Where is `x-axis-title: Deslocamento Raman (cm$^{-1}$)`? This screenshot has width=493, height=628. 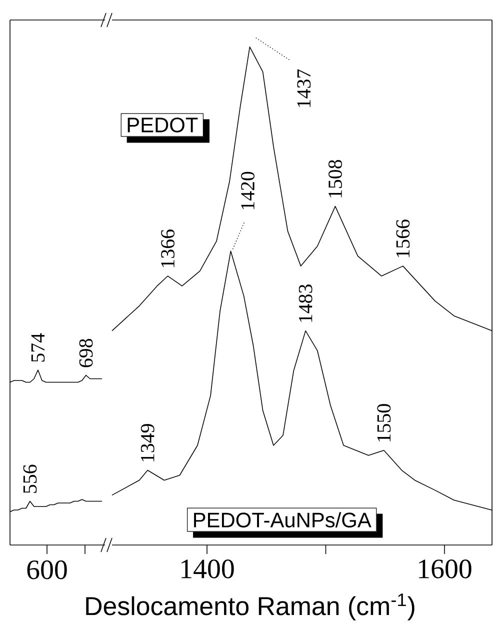
x-axis-title: Deslocamento Raman (cm$^{-1}$) is located at coordinates (250, 607).